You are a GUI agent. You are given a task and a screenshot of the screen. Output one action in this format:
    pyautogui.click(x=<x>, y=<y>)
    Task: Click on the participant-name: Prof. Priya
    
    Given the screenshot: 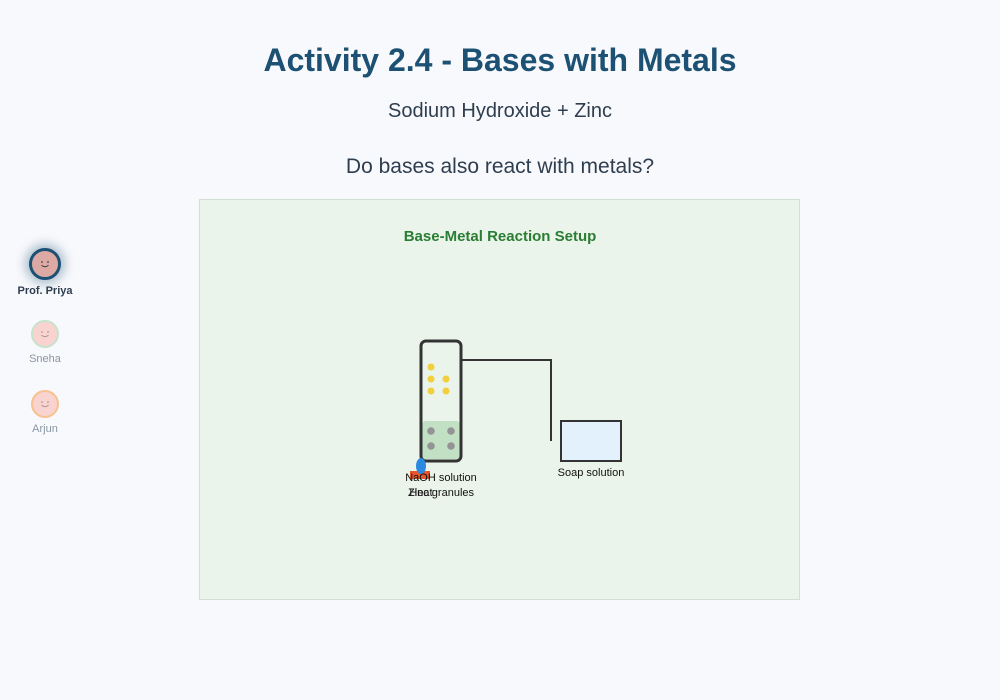 What is the action you would take?
    pyautogui.click(x=45, y=291)
    